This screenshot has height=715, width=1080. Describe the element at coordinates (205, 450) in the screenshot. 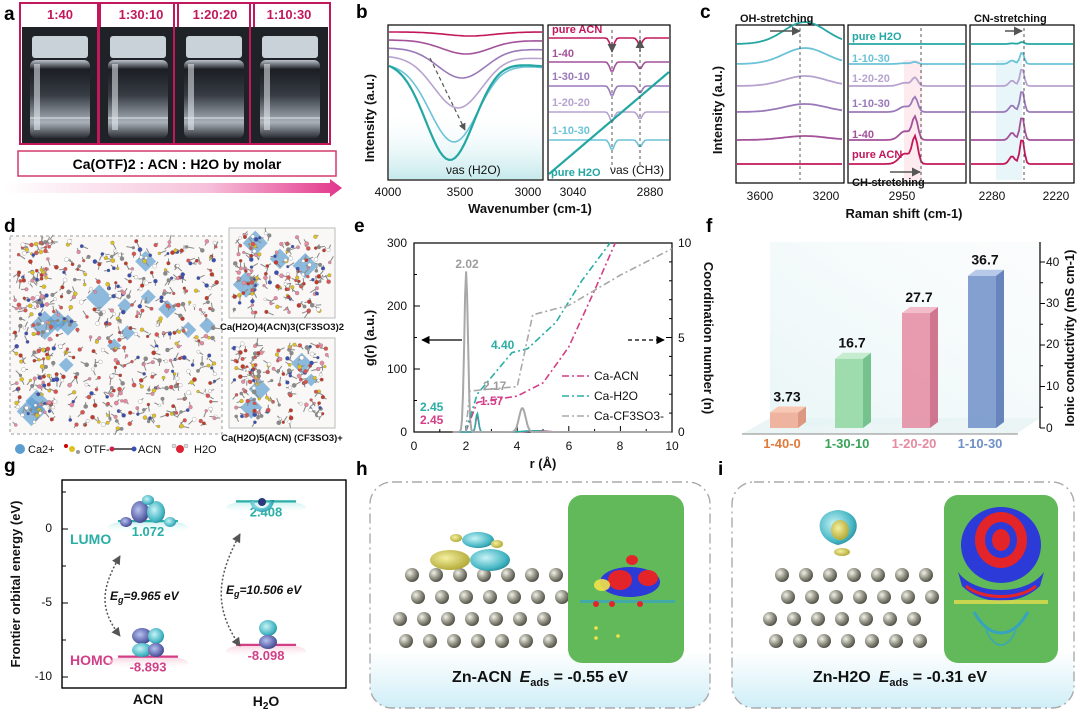

I see `legend-label: H2O` at that location.